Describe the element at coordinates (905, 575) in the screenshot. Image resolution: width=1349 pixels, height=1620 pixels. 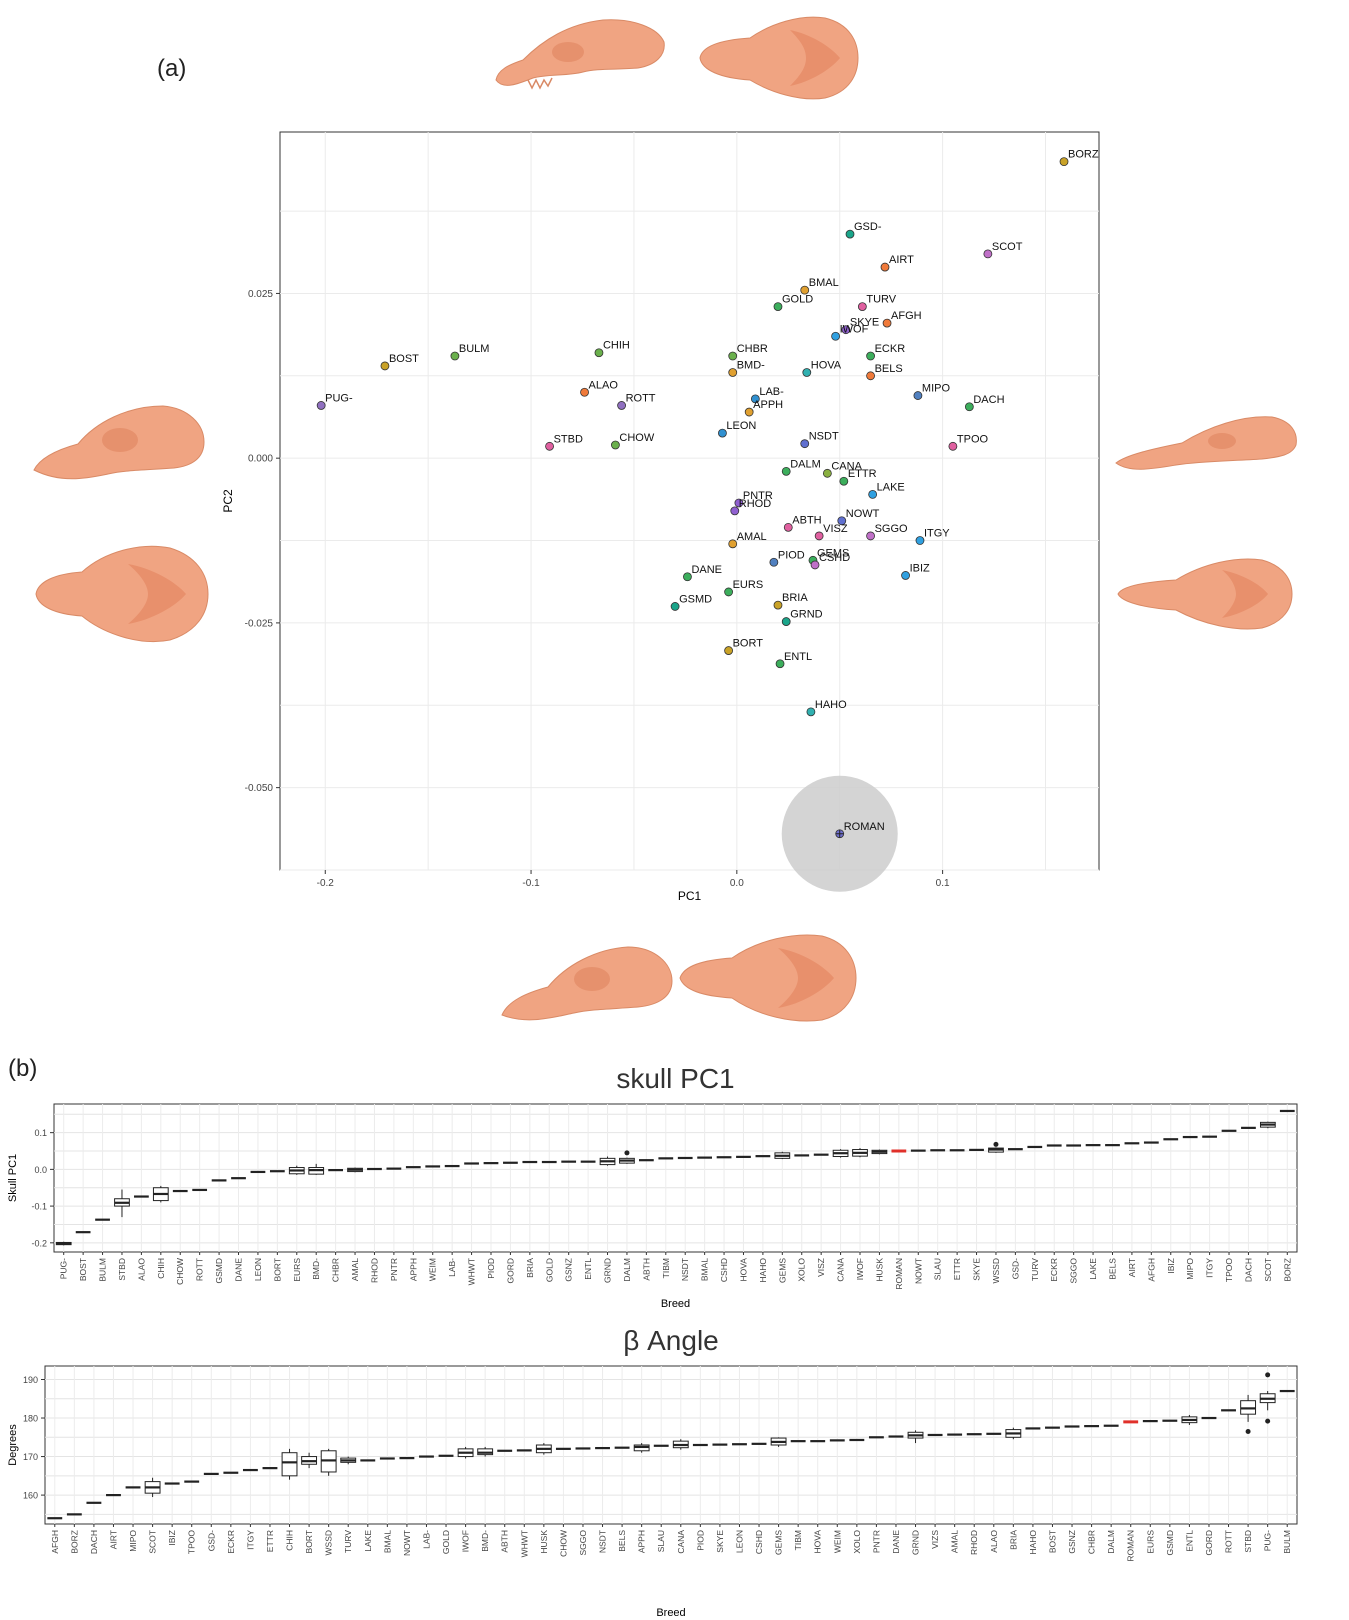
I see `point-ibiz` at that location.